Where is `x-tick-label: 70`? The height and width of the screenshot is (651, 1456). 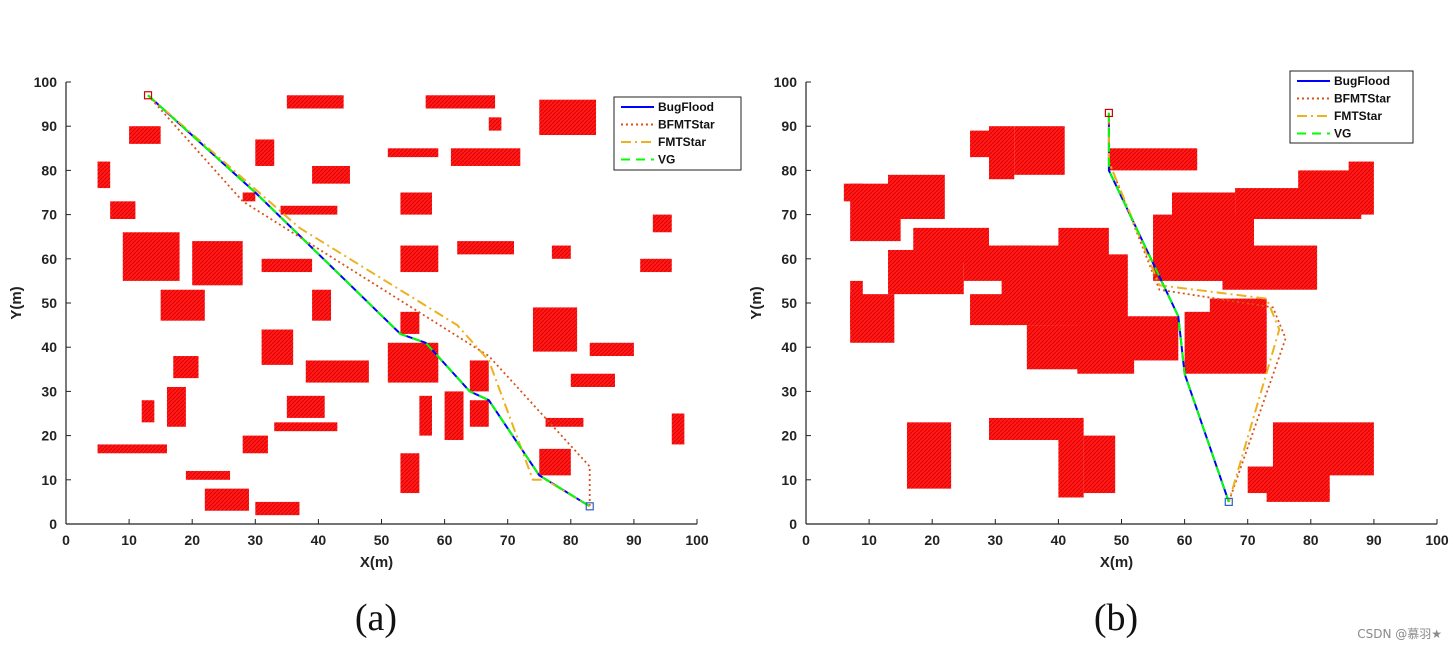 x-tick-label: 70 is located at coordinates (508, 540).